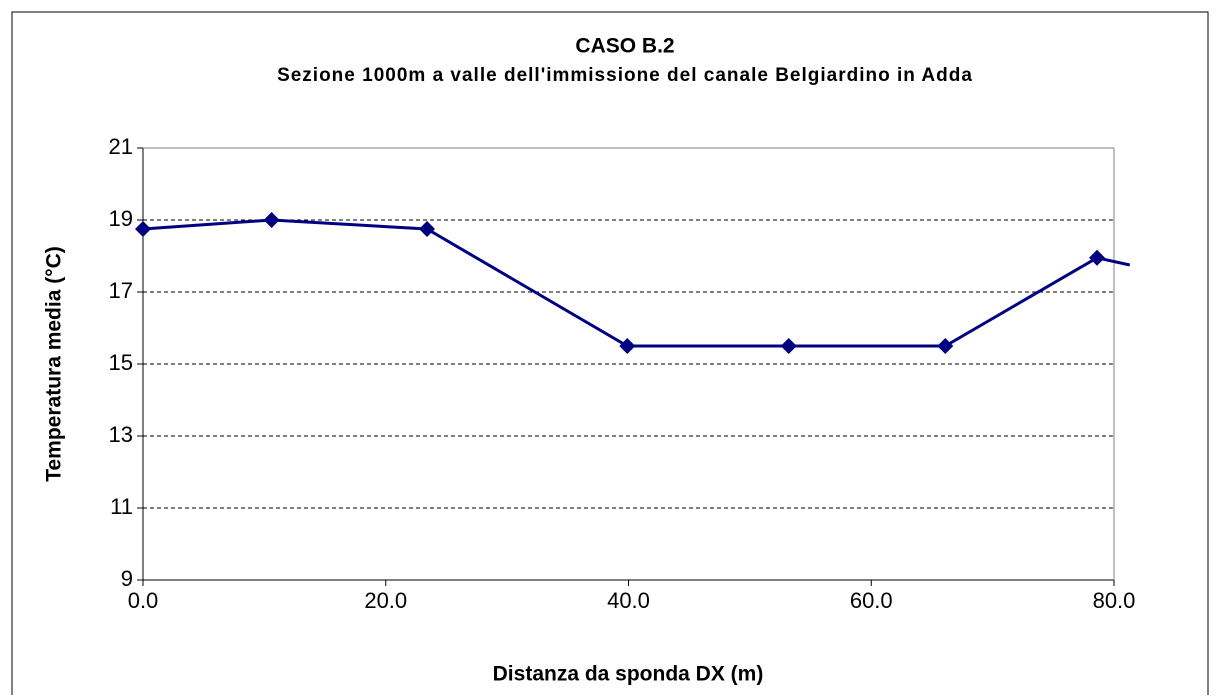  What do you see at coordinates (624, 46) in the screenshot?
I see `chart-title: CASO B.2` at bounding box center [624, 46].